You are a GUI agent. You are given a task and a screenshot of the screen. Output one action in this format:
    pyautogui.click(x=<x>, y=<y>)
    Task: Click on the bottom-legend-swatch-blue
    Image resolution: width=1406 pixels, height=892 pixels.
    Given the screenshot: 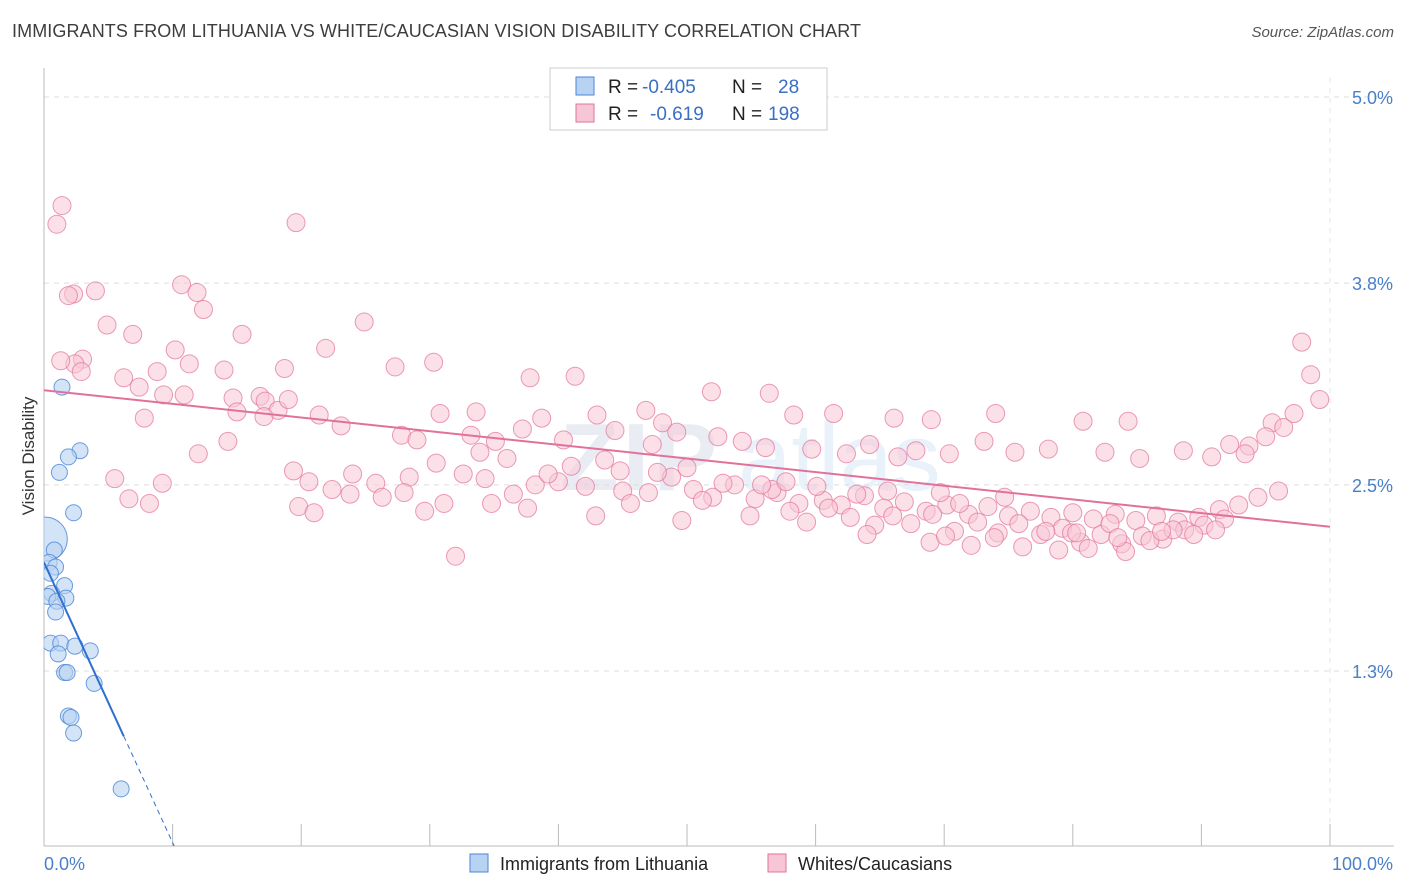 What is the action you would take?
    pyautogui.click(x=479, y=863)
    